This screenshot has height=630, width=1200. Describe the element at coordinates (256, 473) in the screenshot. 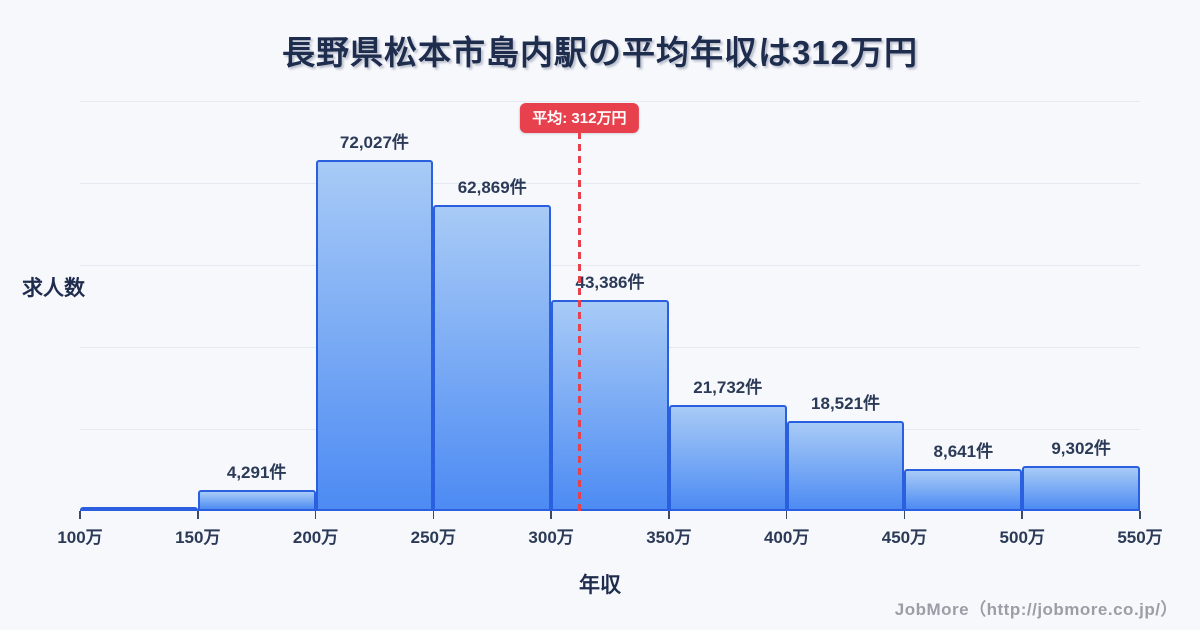

I see `bar-value-label: 4,291件` at that location.